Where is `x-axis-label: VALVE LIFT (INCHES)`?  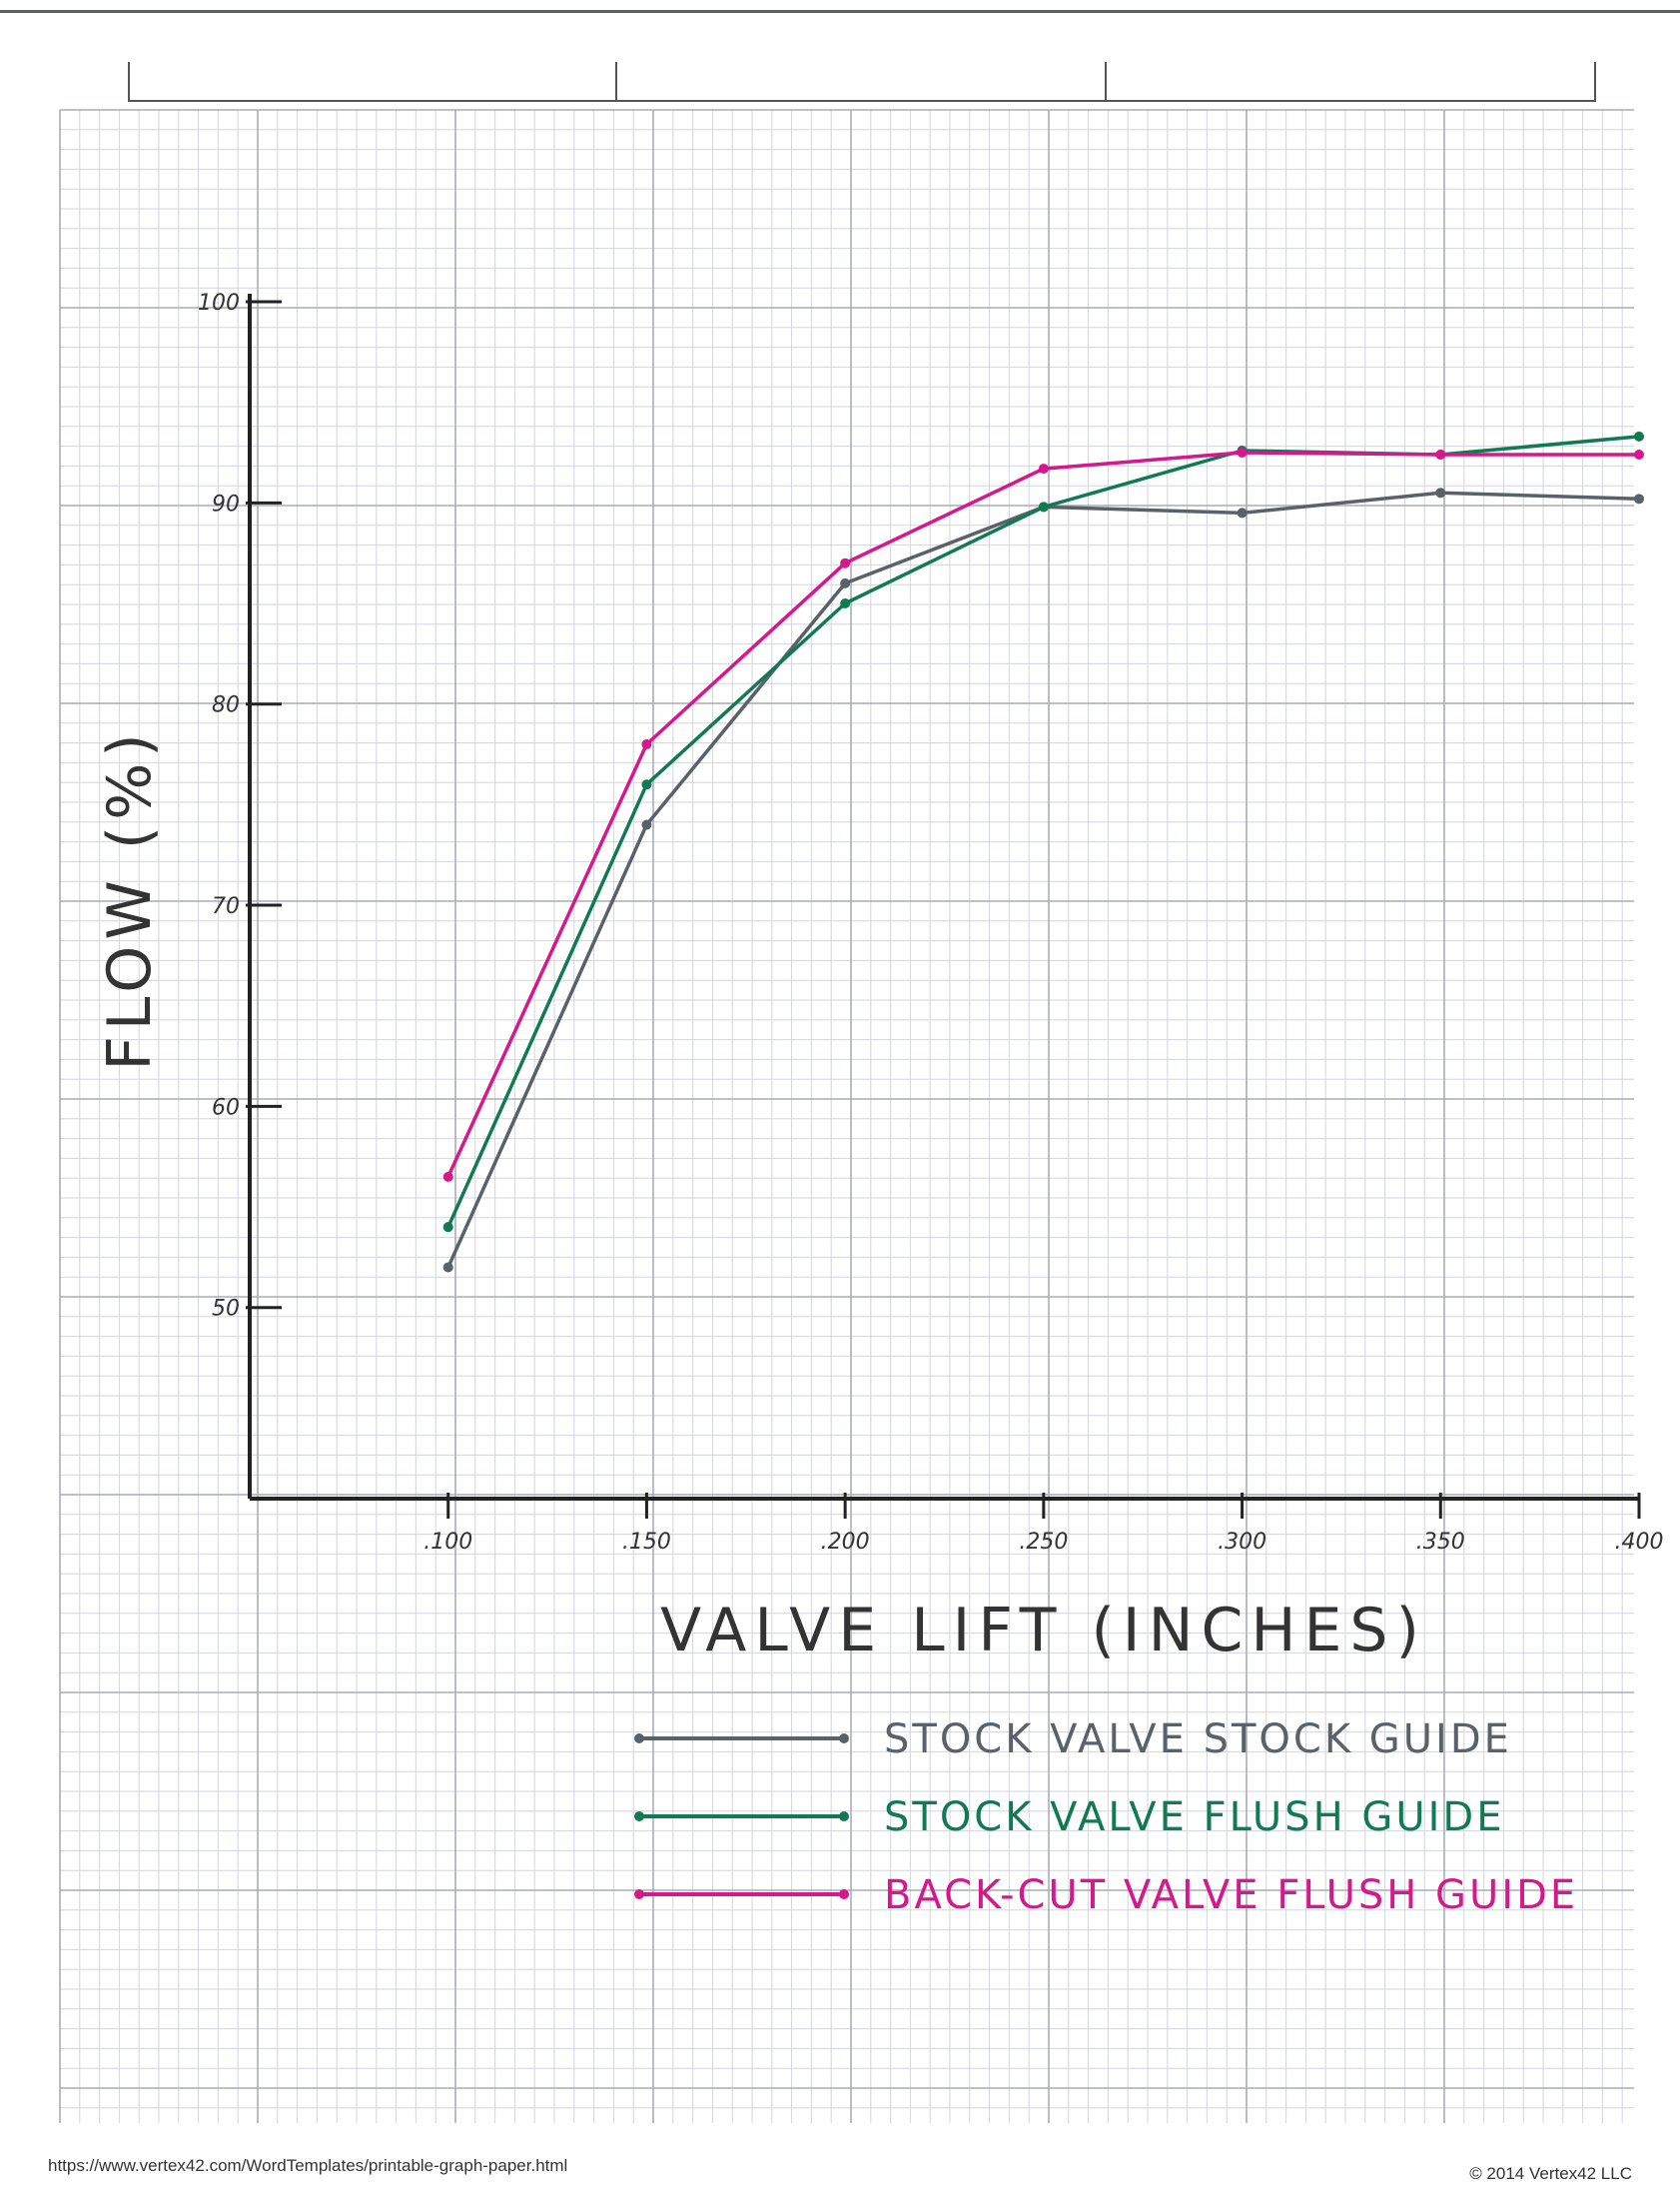 x-axis-label: VALVE LIFT (INCHES) is located at coordinates (1043, 1630).